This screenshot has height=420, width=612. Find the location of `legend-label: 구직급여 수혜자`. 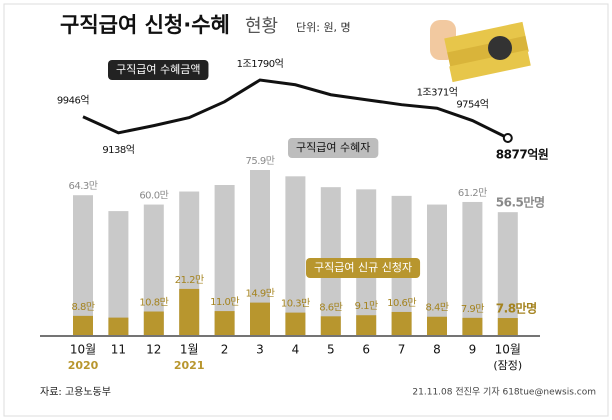

legend-label: 구직급여 수혜자 is located at coordinates (333, 147).